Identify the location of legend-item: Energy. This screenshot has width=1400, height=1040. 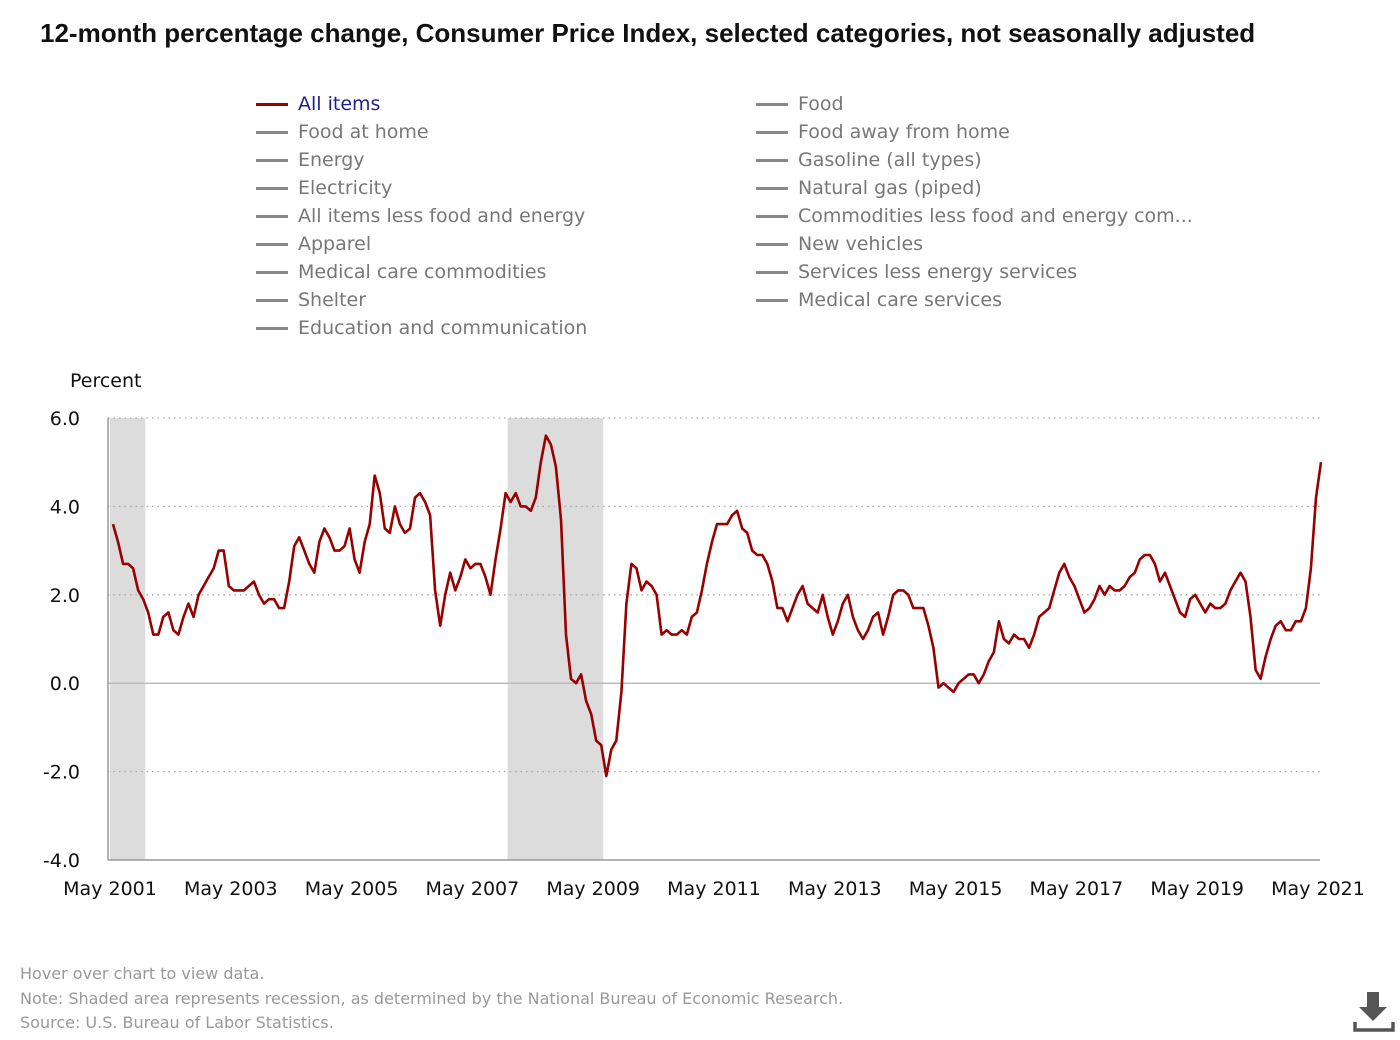
(310, 160).